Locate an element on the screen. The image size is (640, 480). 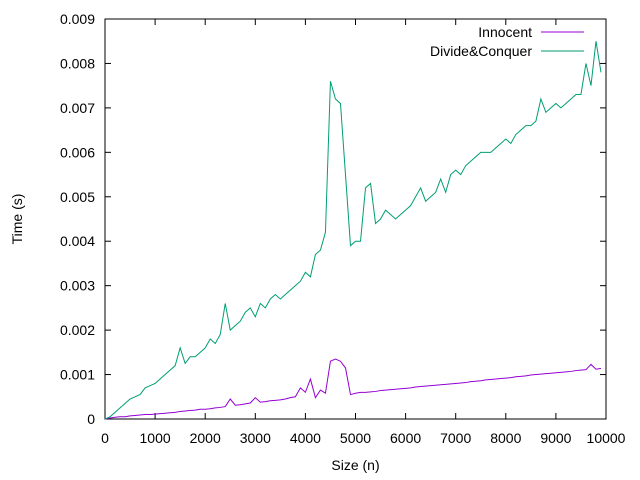
y-tick-label: 0.005 is located at coordinates (77, 197).